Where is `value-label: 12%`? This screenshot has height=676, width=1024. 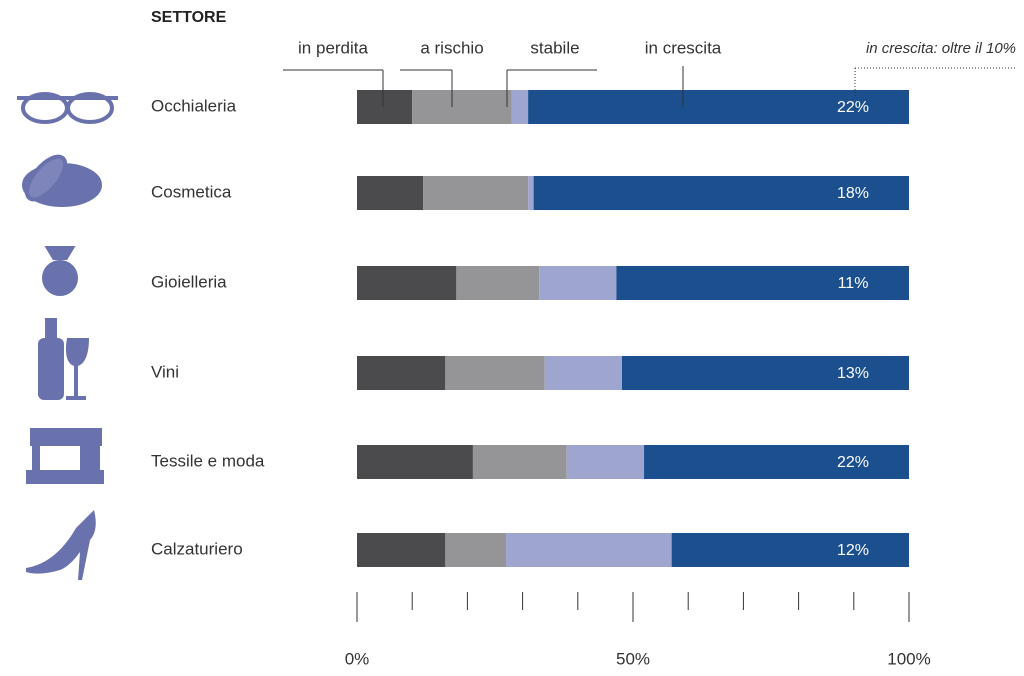 value-label: 12% is located at coordinates (853, 550).